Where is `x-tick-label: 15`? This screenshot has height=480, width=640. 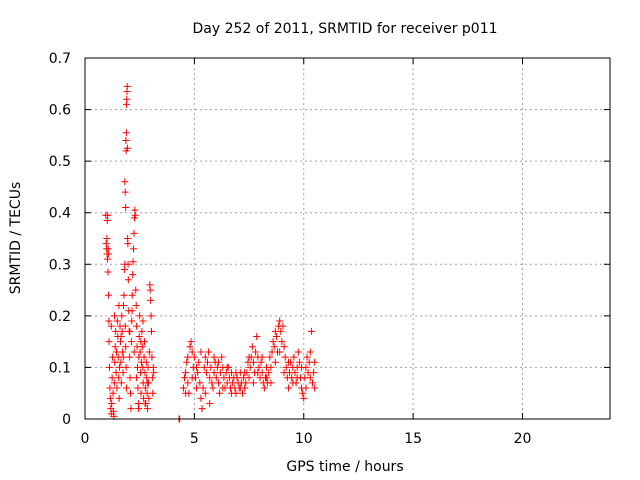 x-tick-label: 15 is located at coordinates (413, 439).